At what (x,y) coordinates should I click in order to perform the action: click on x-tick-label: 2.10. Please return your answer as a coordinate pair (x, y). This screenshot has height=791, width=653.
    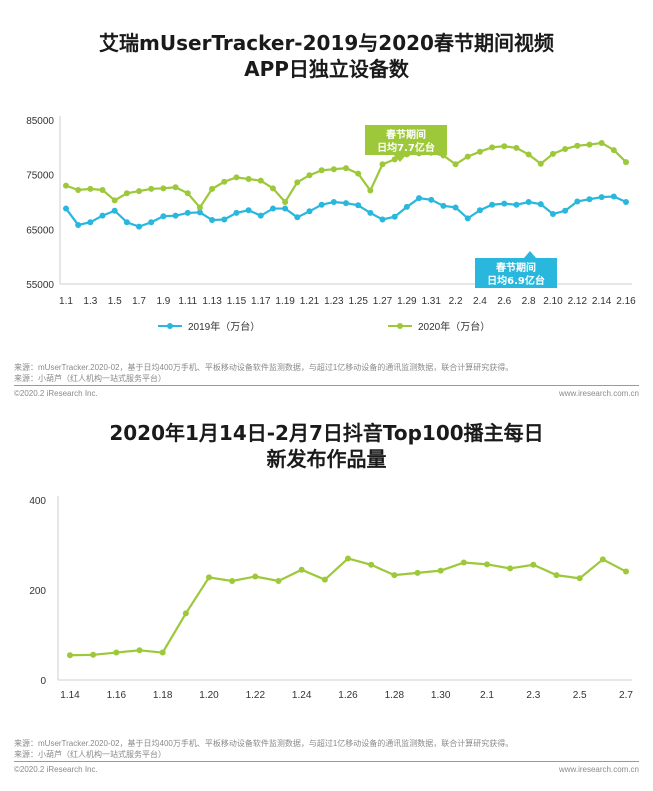
    Looking at the image, I should click on (553, 301).